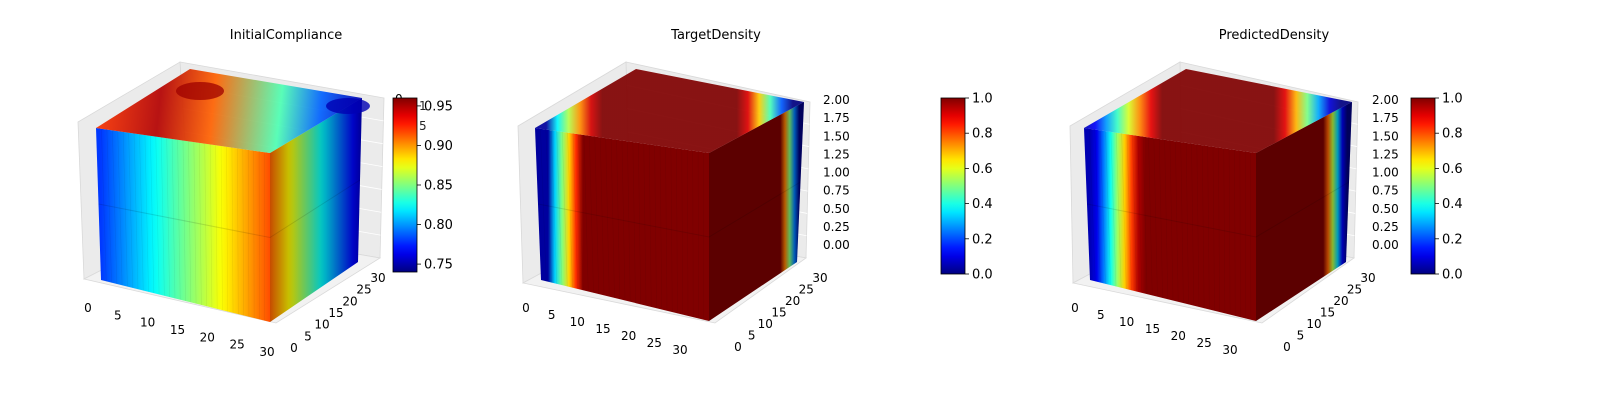 This screenshot has width=1600, height=400. Describe the element at coordinates (1452, 134) in the screenshot. I see `colorbar-tick-label: 0.8` at that location.